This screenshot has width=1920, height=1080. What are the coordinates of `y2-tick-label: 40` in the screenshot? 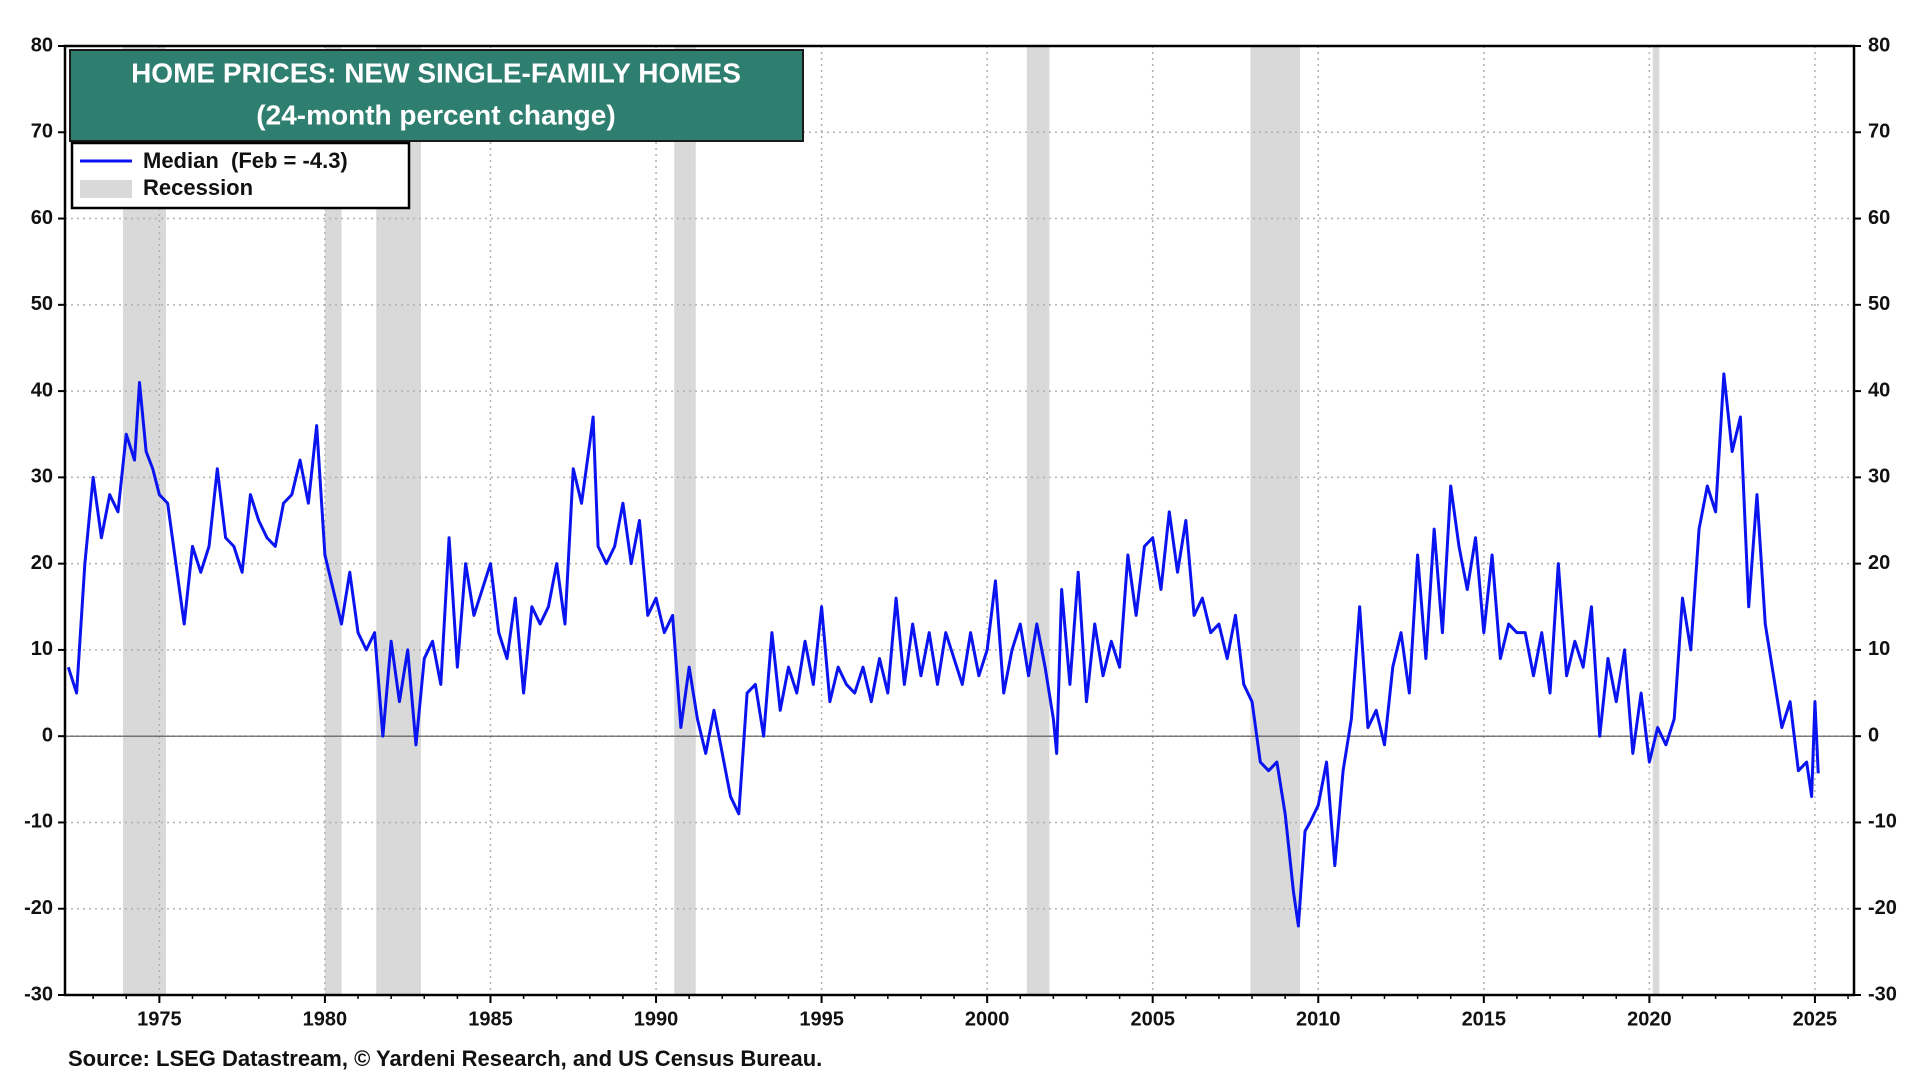 It's located at (1879, 390).